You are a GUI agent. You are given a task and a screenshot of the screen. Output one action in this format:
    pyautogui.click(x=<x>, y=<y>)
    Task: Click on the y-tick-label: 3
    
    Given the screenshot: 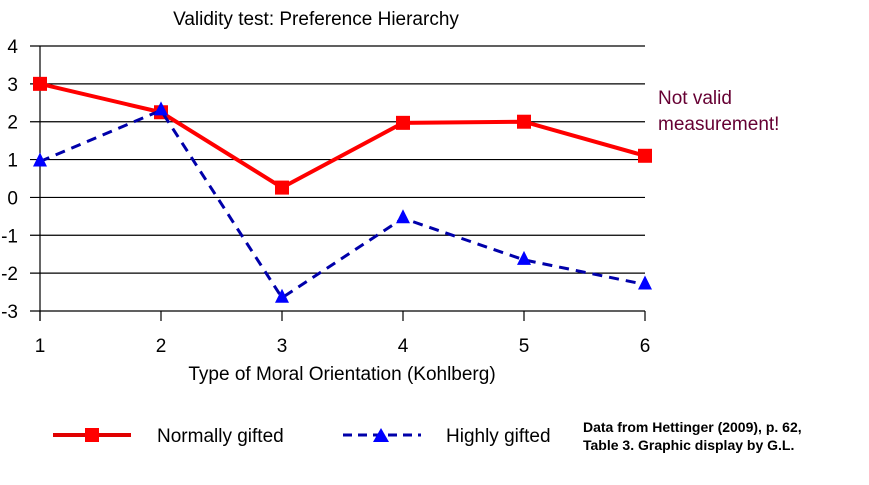 What is the action you would take?
    pyautogui.click(x=12, y=85)
    